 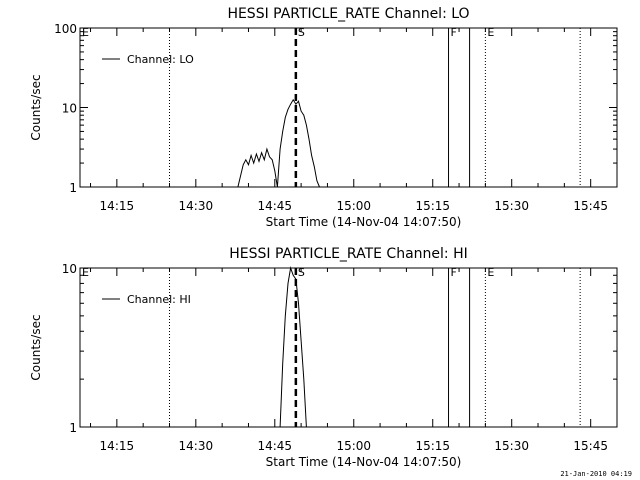 What do you see at coordinates (596, 474) in the screenshot?
I see `timestamp-label: 21-Jan-2010 04:19` at bounding box center [596, 474].